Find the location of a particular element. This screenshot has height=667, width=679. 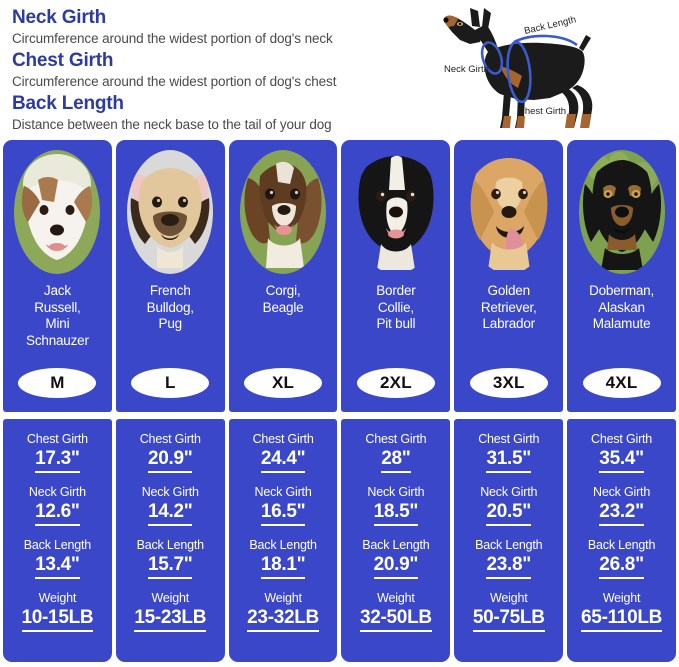

diagram-label-chest-girth: Chest Girth is located at coordinates (542, 111).